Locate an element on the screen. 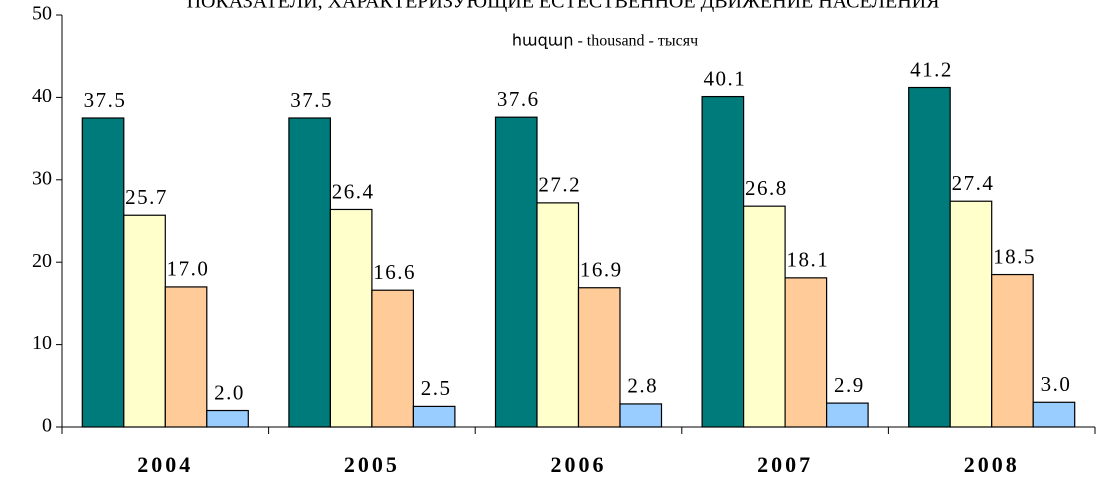 Image resolution: width=1099 pixels, height=485 pixels. value-label: 3.0 is located at coordinates (1056, 384).